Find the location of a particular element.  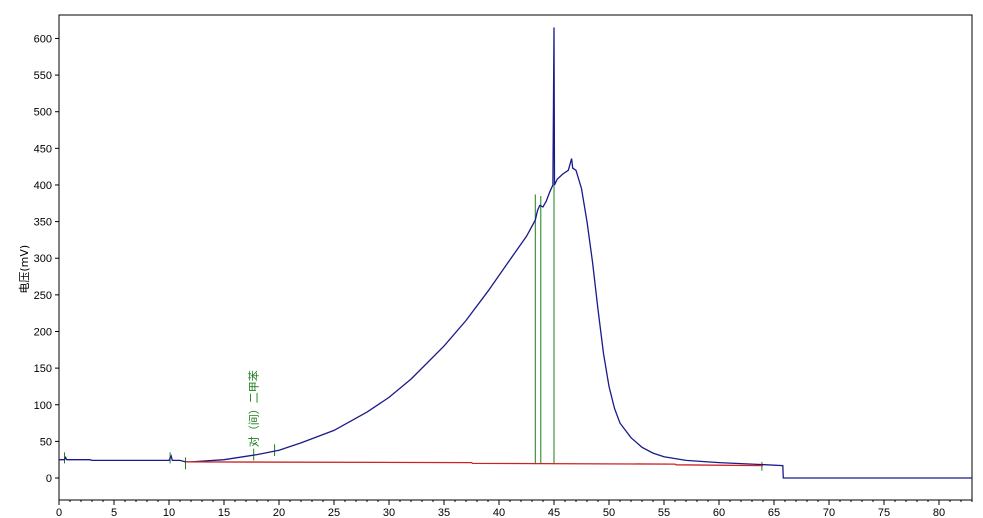

y-tick-label: 500 is located at coordinates (43, 113).